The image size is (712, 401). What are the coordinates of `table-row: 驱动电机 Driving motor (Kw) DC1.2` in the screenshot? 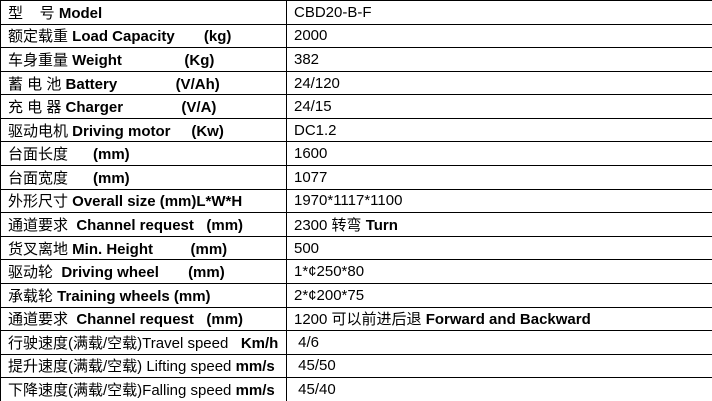 It's located at (356, 129).